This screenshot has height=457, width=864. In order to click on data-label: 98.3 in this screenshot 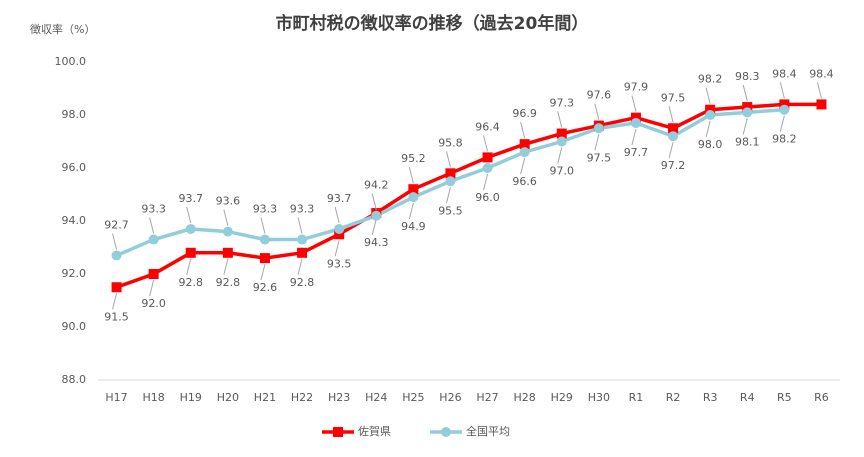, I will do `click(747, 76)`.